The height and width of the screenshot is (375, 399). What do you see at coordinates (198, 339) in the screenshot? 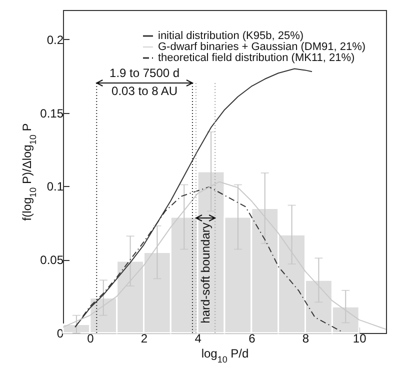
I see `x-tick-label: 4` at bounding box center [198, 339].